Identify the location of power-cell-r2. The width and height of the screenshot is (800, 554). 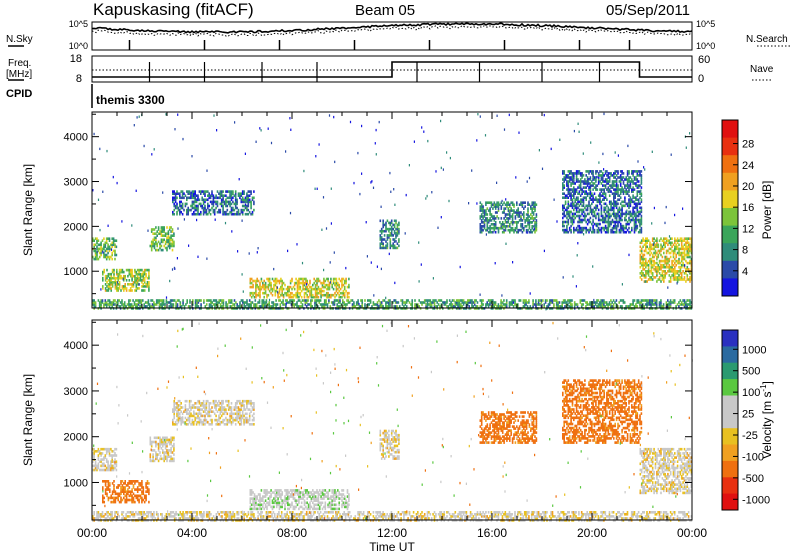
(168, 244).